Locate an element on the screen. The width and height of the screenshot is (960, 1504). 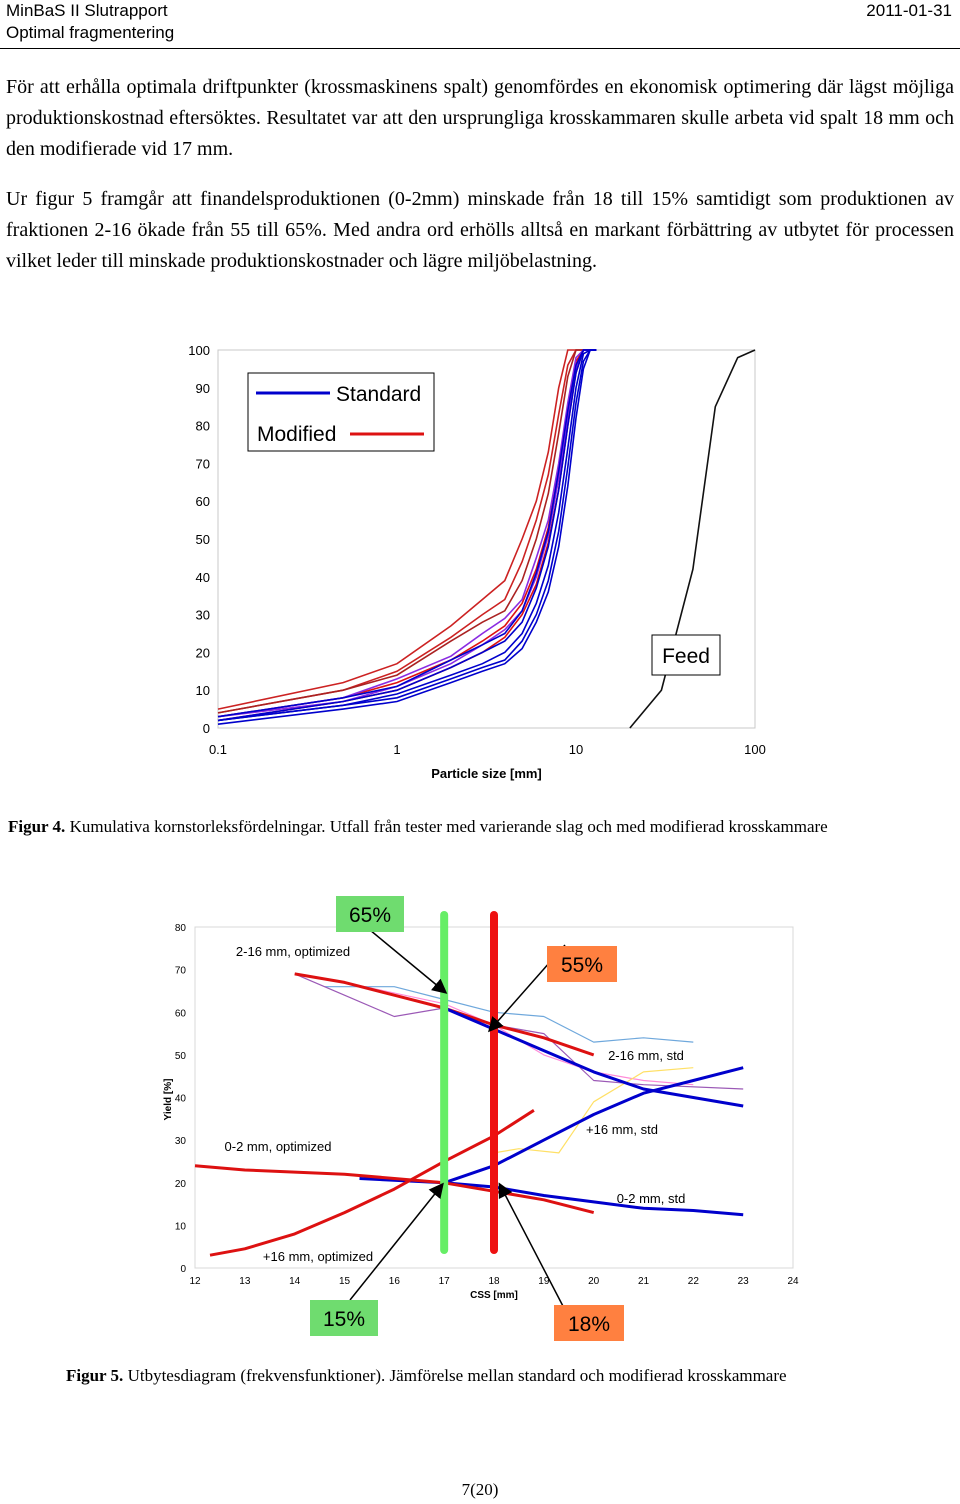
x-tick-label: 21 is located at coordinates (644, 1281).